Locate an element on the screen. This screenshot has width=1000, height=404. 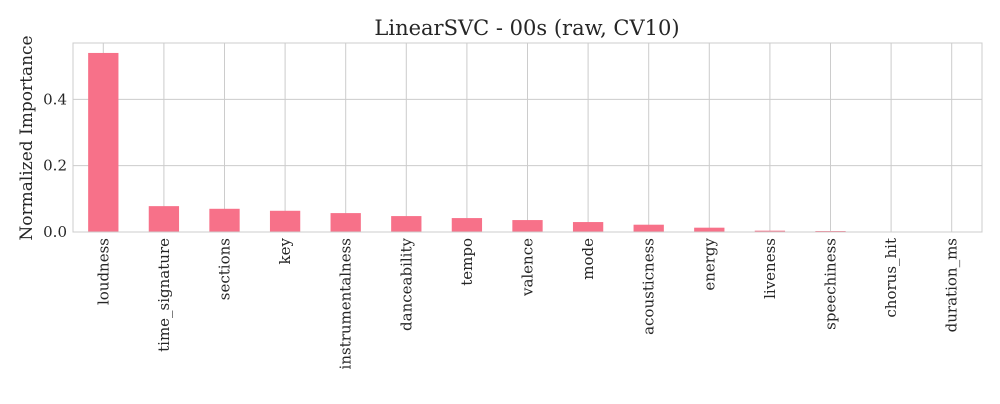
bar-danceability is located at coordinates (406, 224).